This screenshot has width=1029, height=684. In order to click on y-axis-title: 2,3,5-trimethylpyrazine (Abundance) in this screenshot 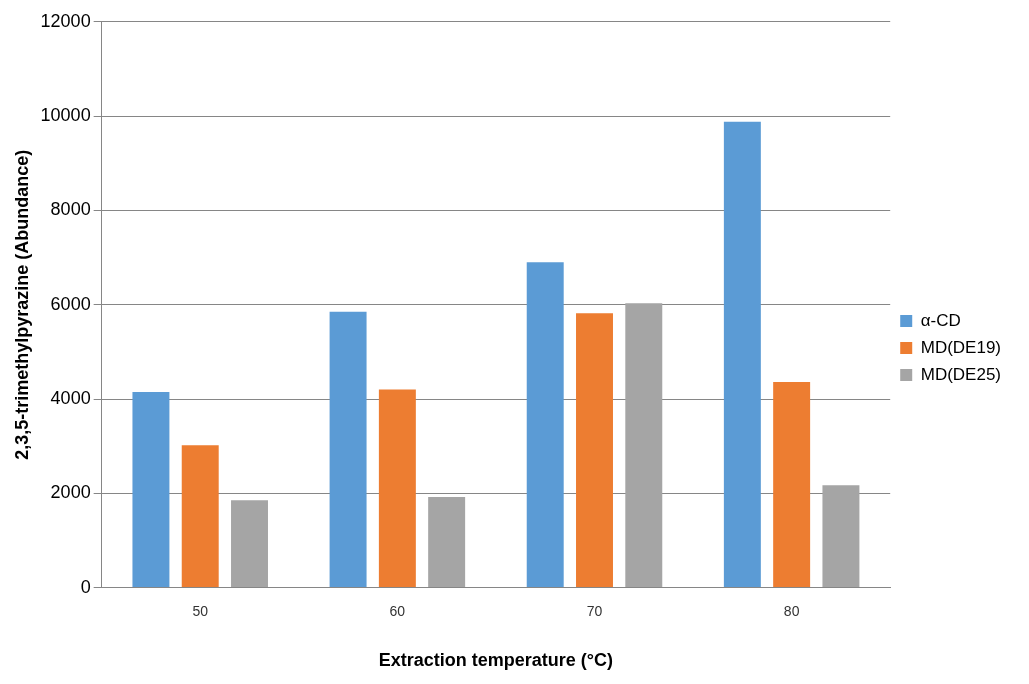, I will do `click(21, 304)`.